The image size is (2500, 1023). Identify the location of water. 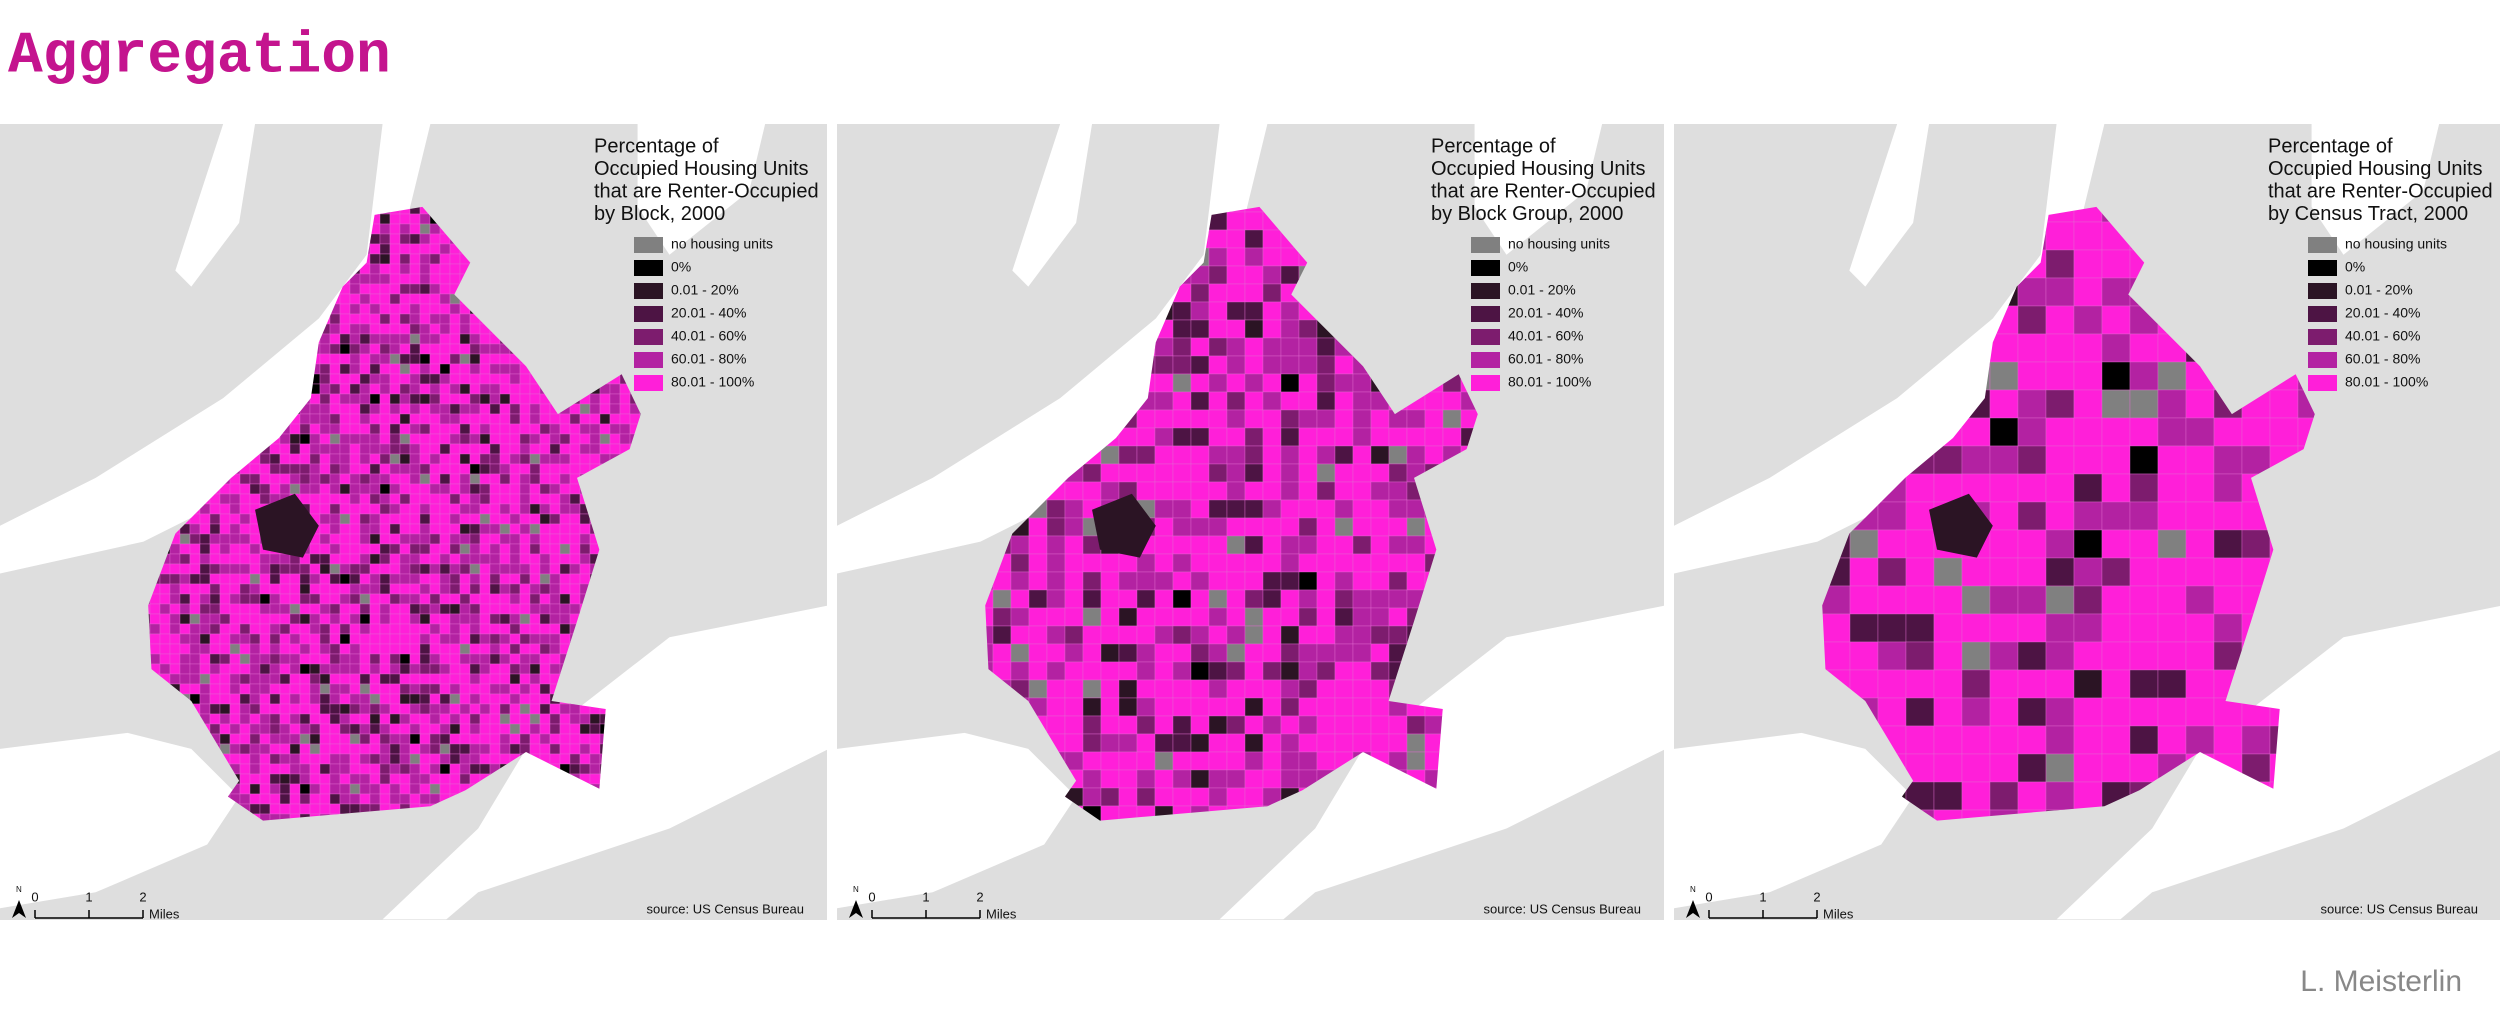
(1442, 762).